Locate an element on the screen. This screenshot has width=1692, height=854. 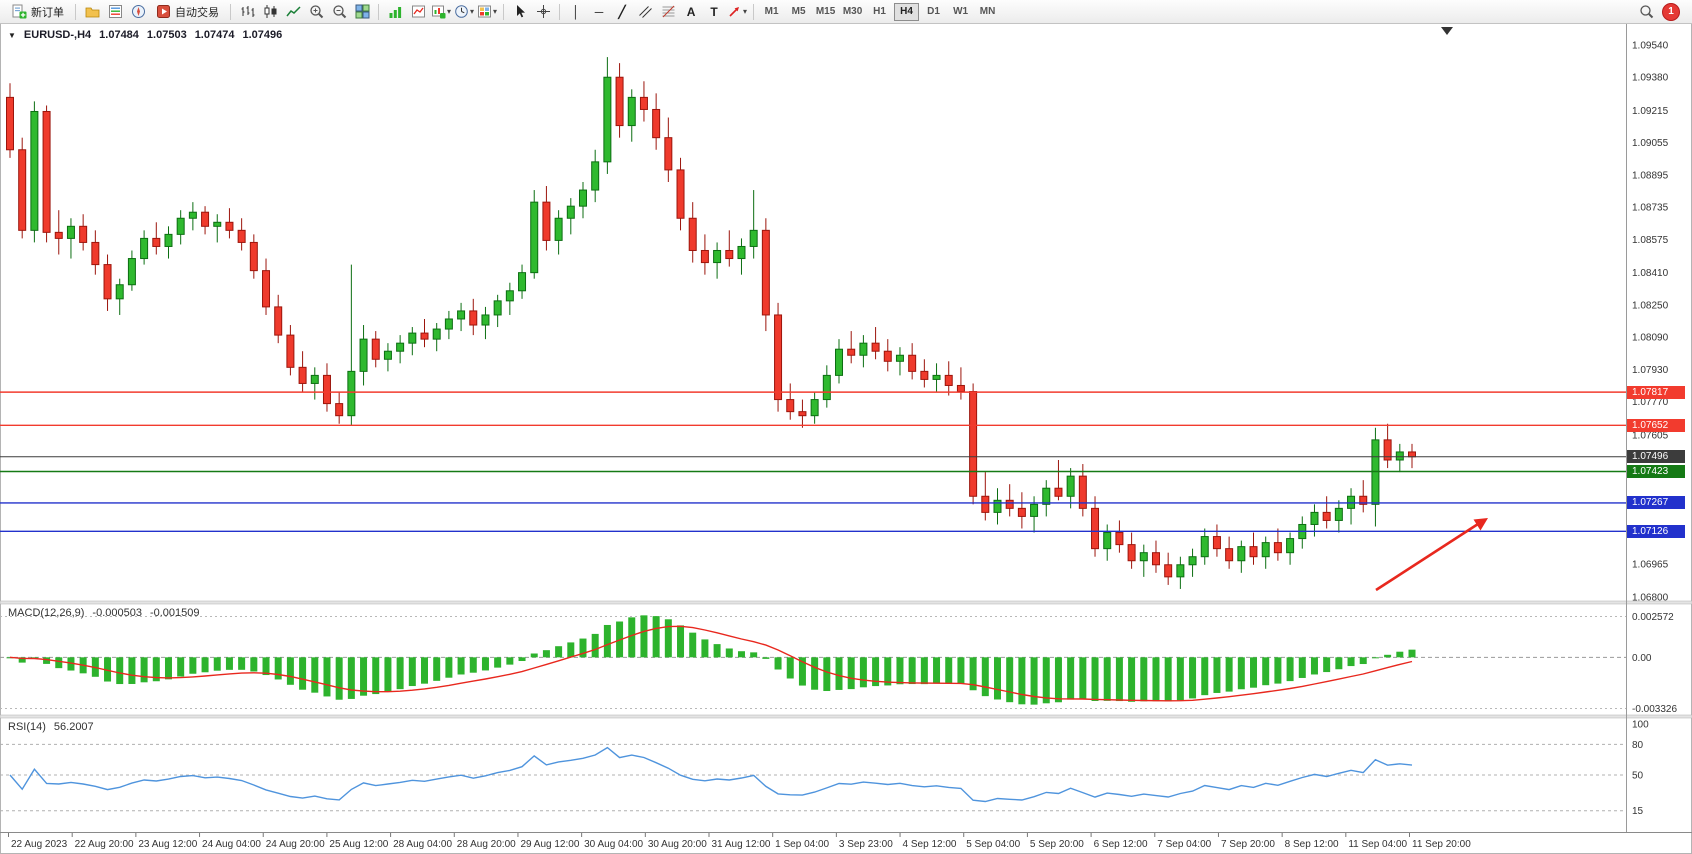
profiles-button is located at coordinates (92, 12).